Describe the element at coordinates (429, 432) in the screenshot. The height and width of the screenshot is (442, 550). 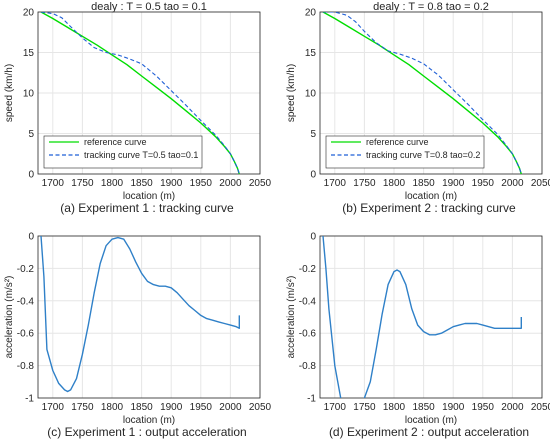
I see `panel-caption: (d) Experiment 2 : output acceleration` at that location.